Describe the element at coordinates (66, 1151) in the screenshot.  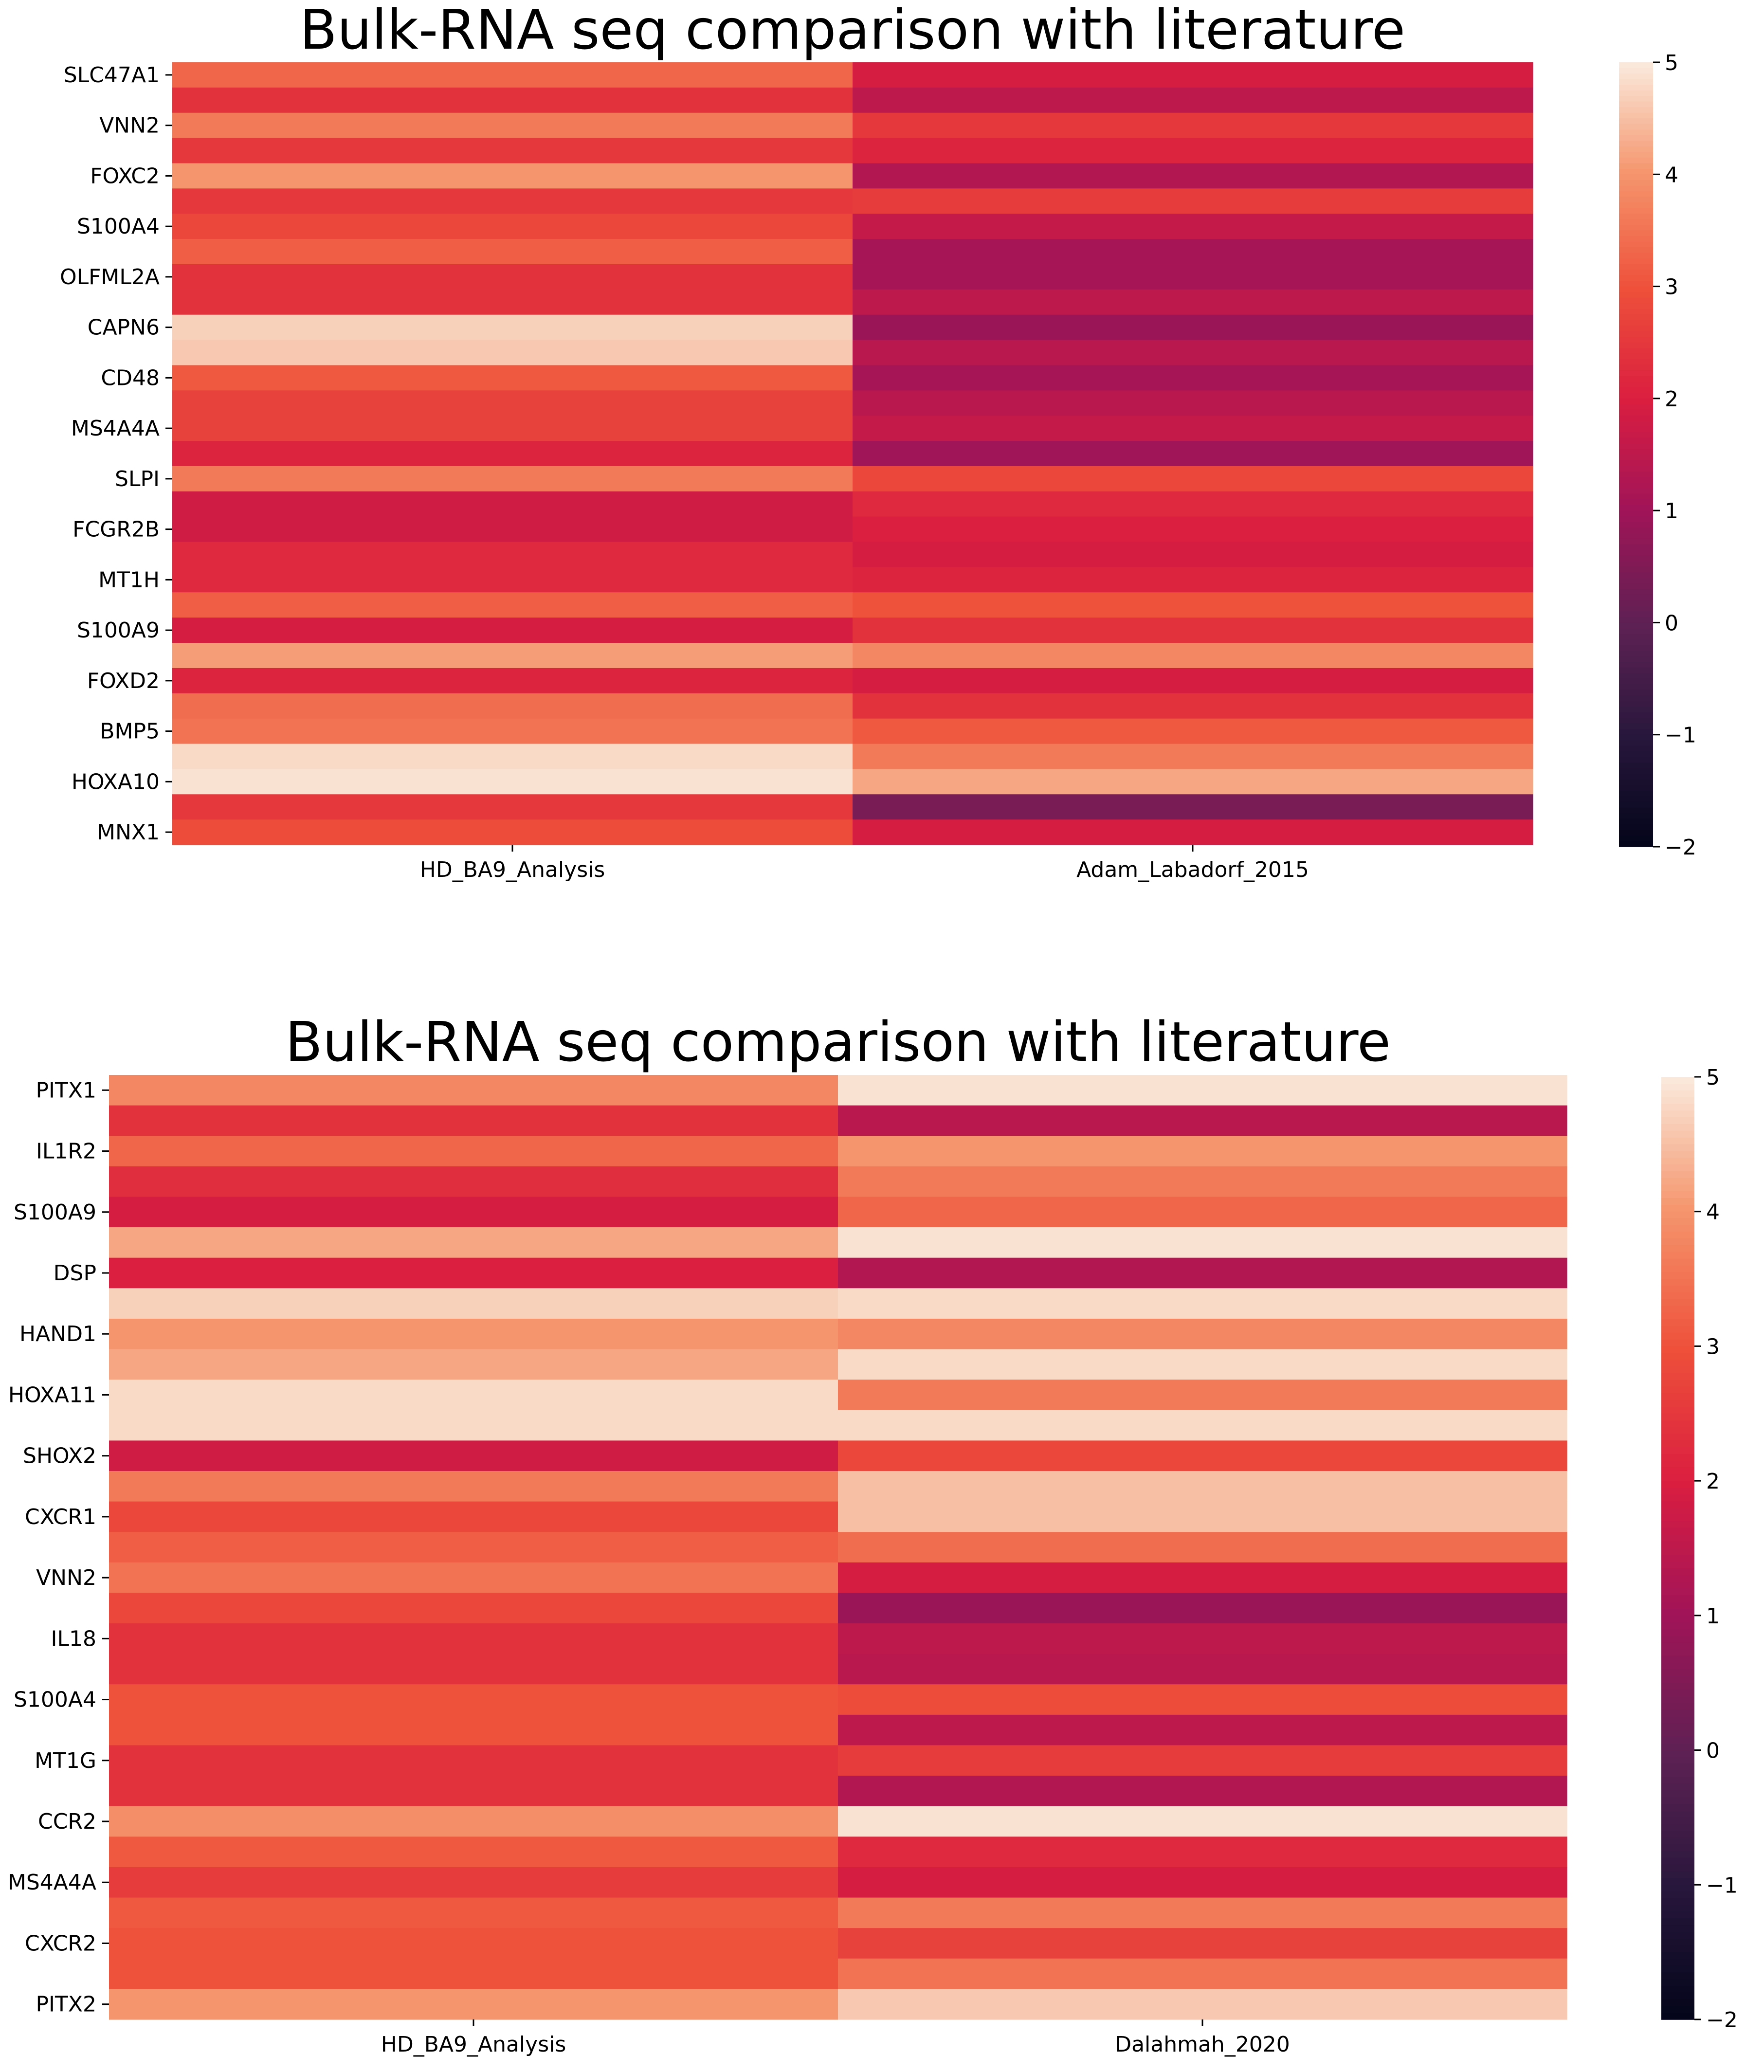
I see `y-tick-label: IL1R2` at that location.